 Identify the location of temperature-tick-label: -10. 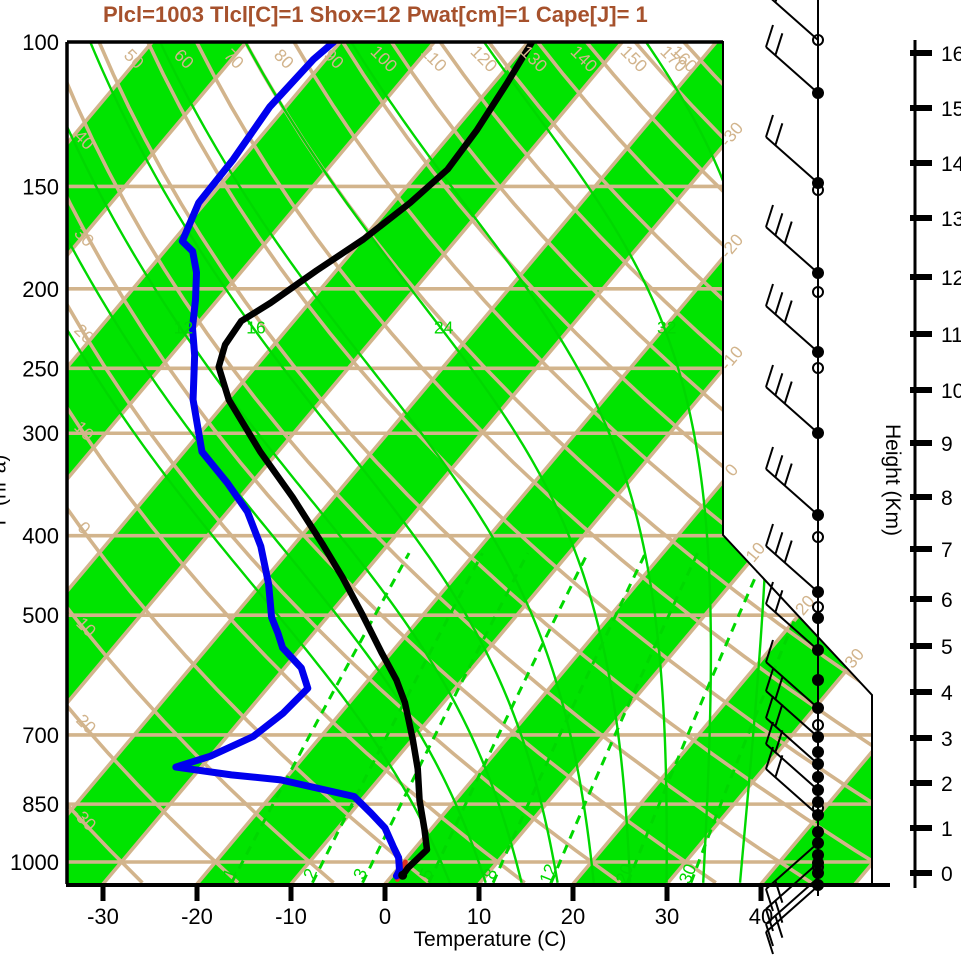
(291, 916).